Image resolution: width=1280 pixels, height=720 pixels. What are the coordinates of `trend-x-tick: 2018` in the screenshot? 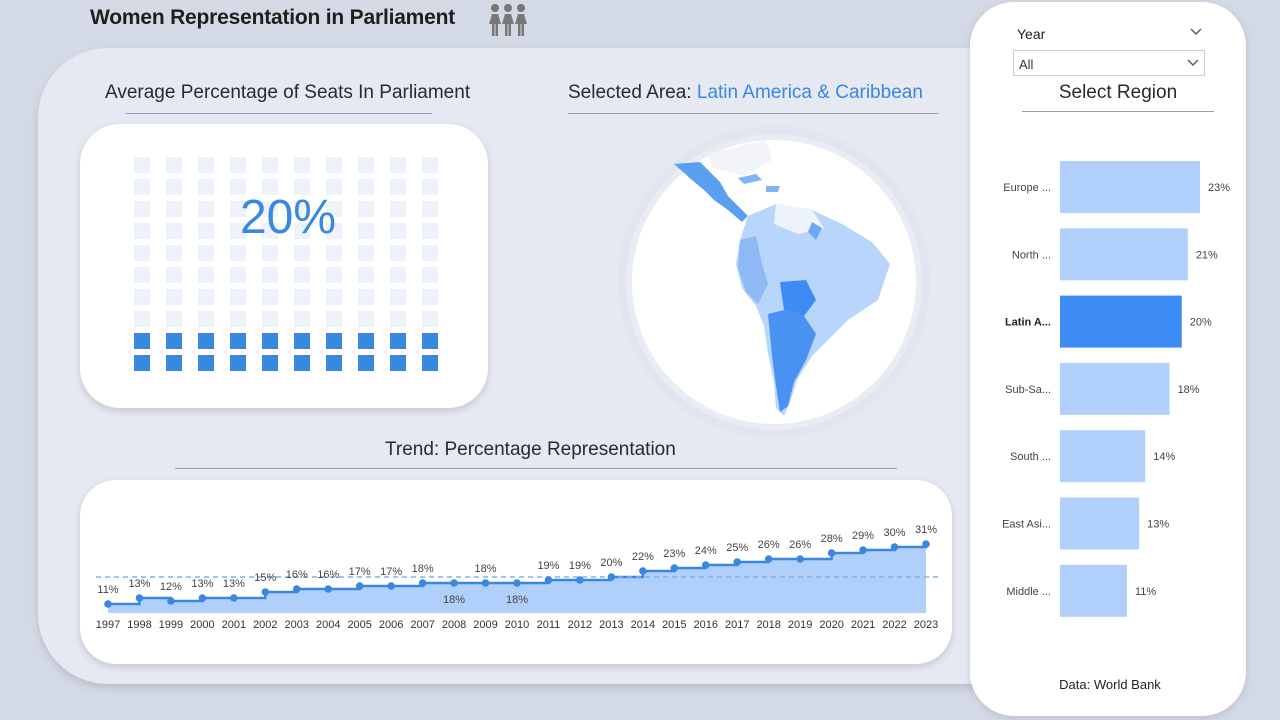 It's located at (768, 625).